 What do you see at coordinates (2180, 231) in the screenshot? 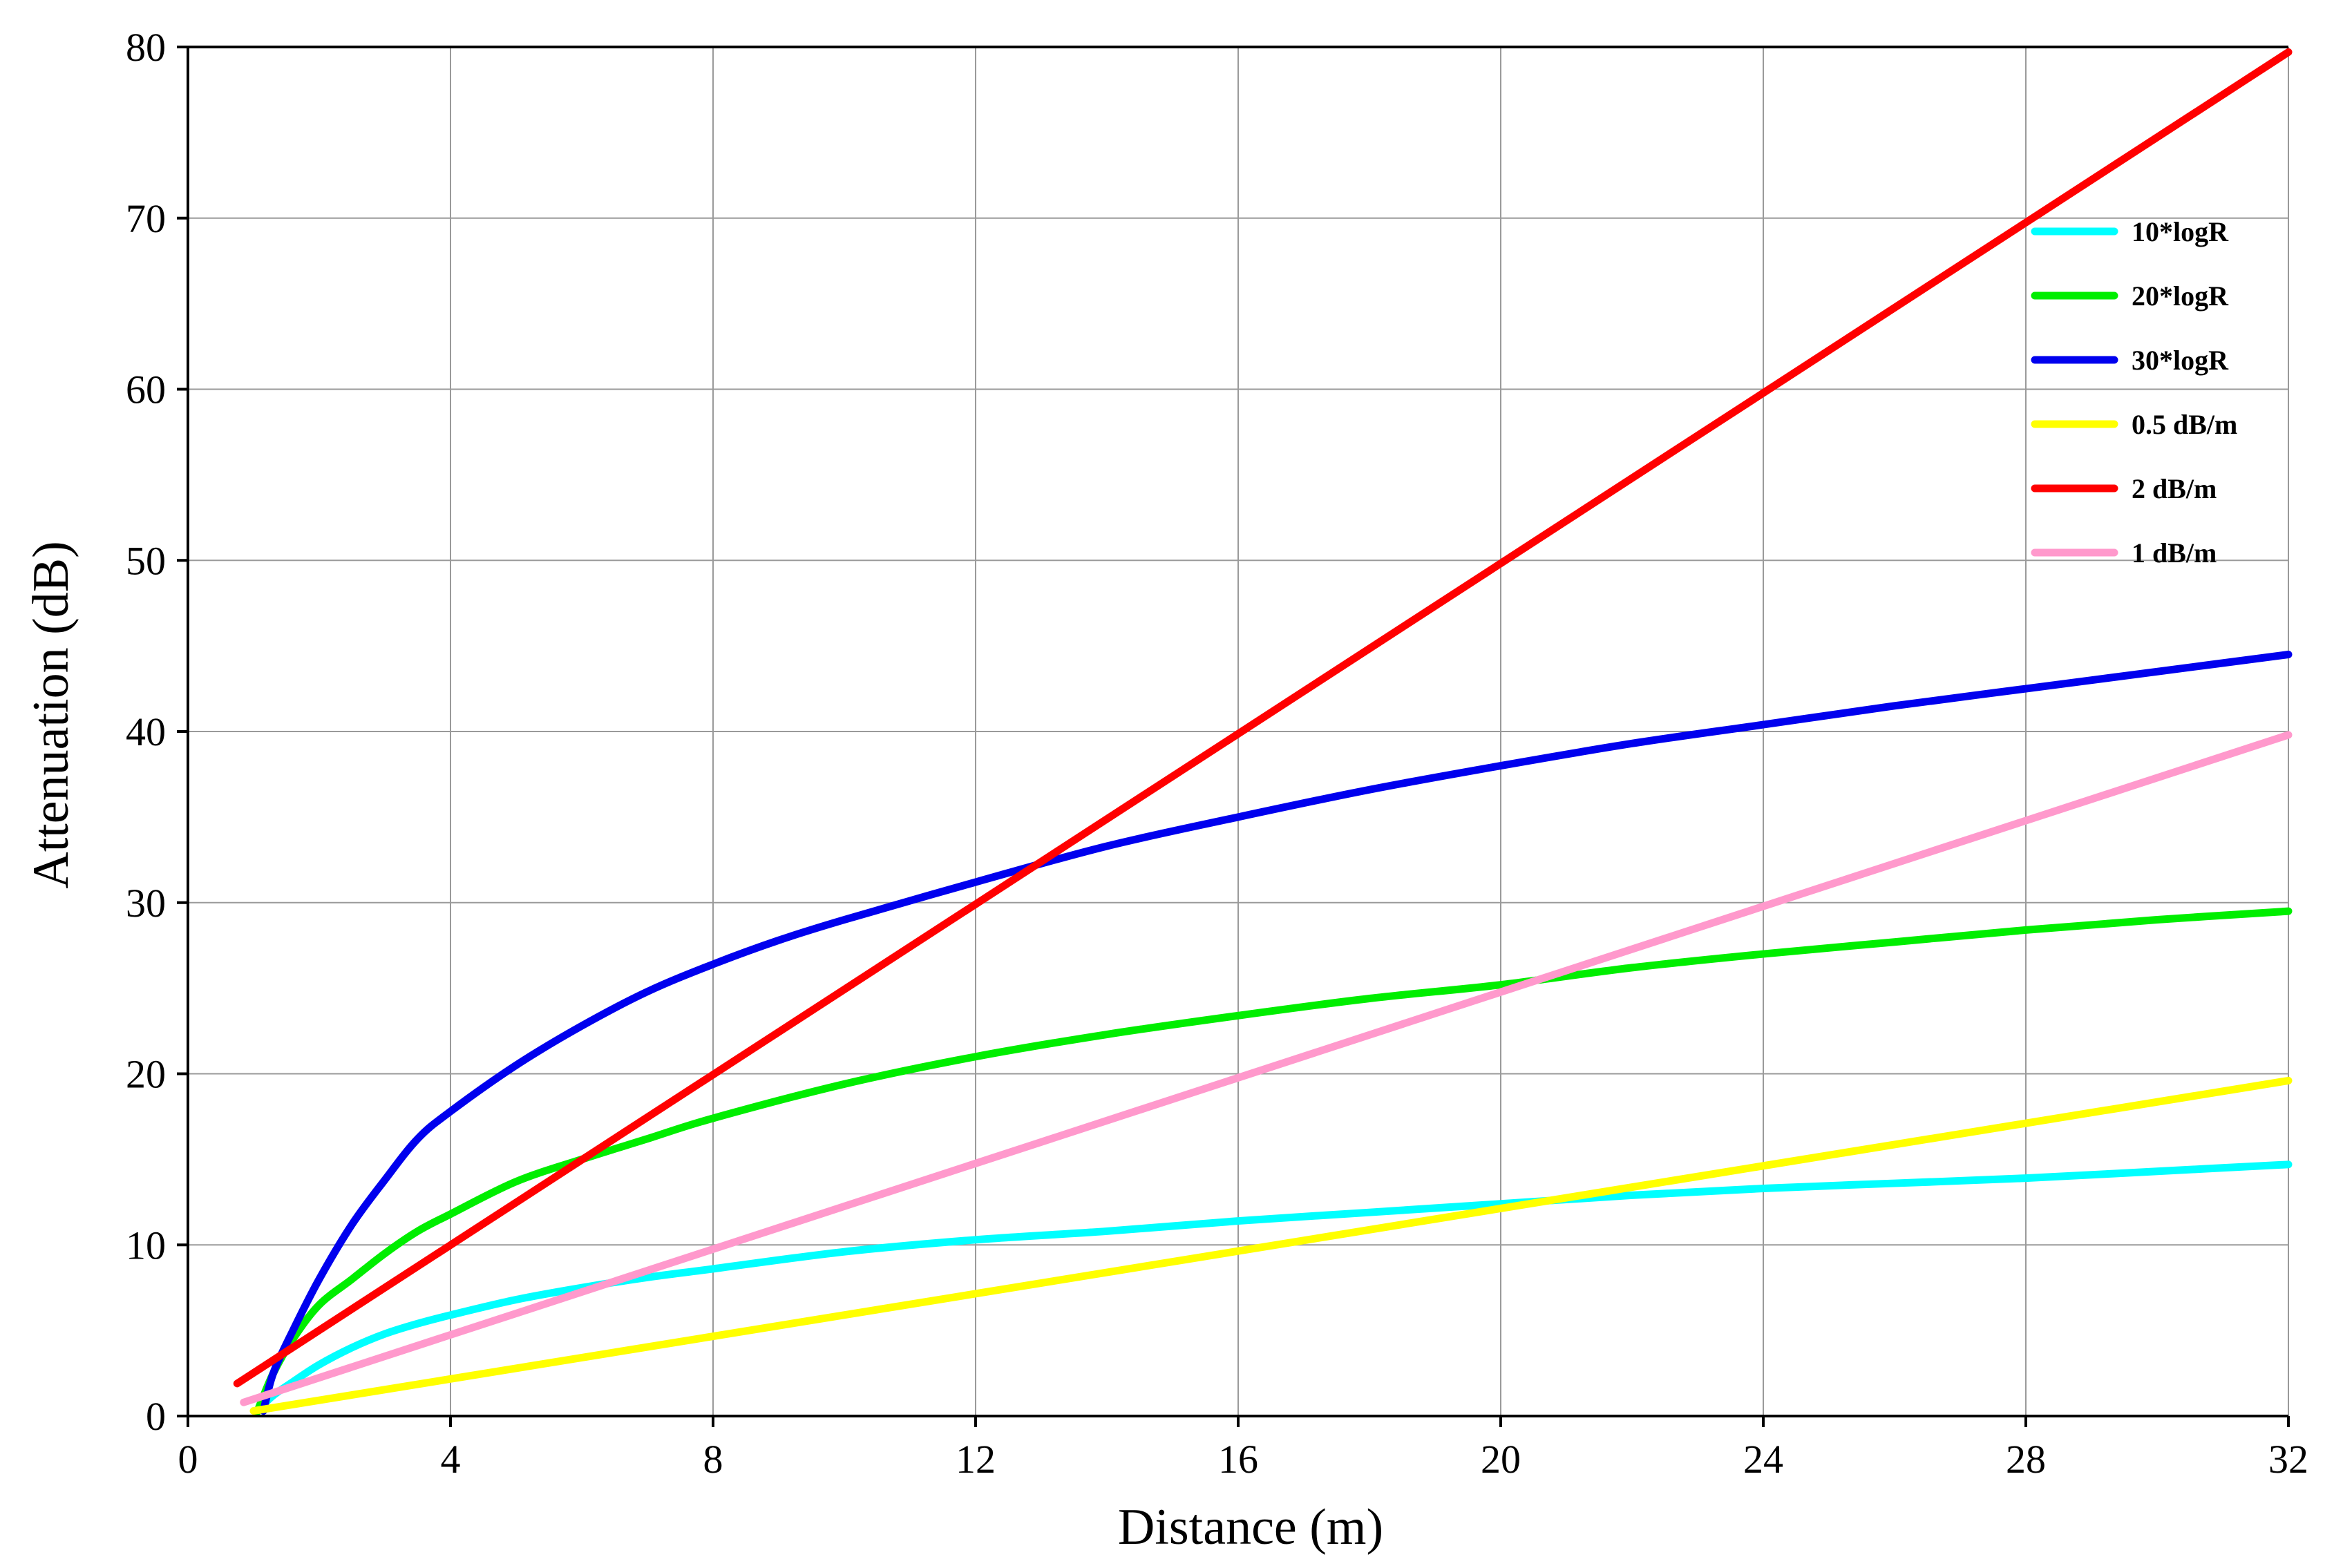
I see `legend-label-10-logr: 10*logR` at bounding box center [2180, 231].